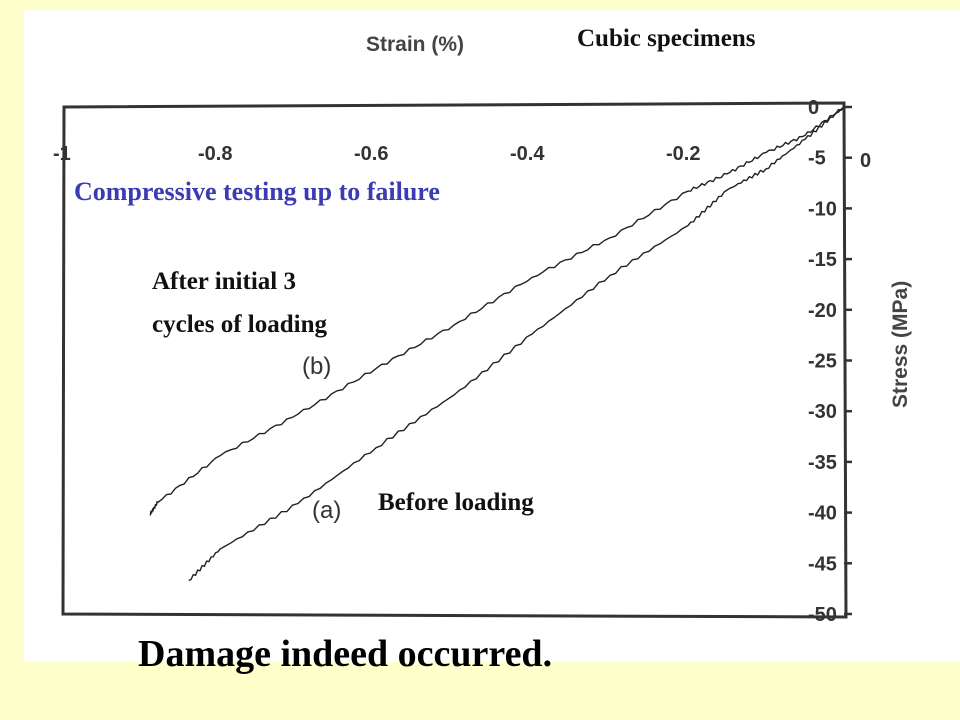 This screenshot has height=720, width=960. I want to click on y-tick-label: -15, so click(822, 260).